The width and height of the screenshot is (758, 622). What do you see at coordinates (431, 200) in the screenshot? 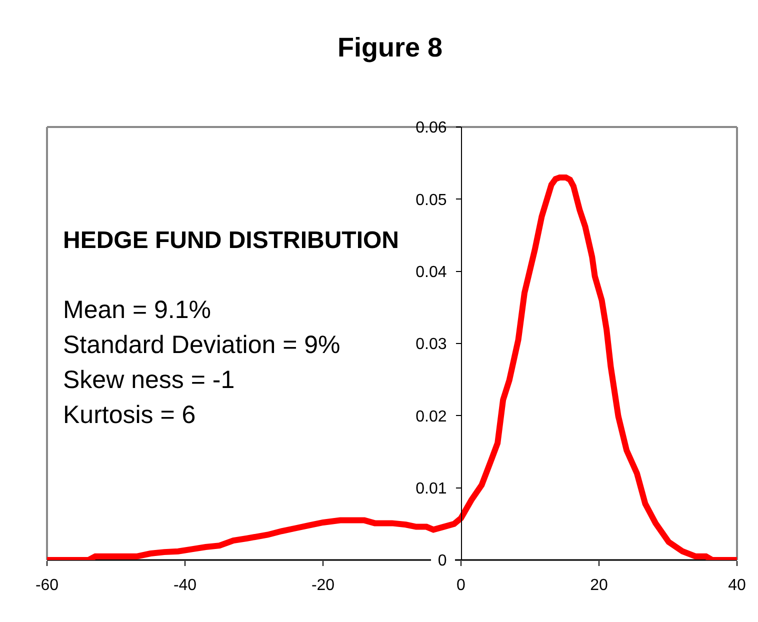
I see `y-tick-label: 0.05` at bounding box center [431, 200].